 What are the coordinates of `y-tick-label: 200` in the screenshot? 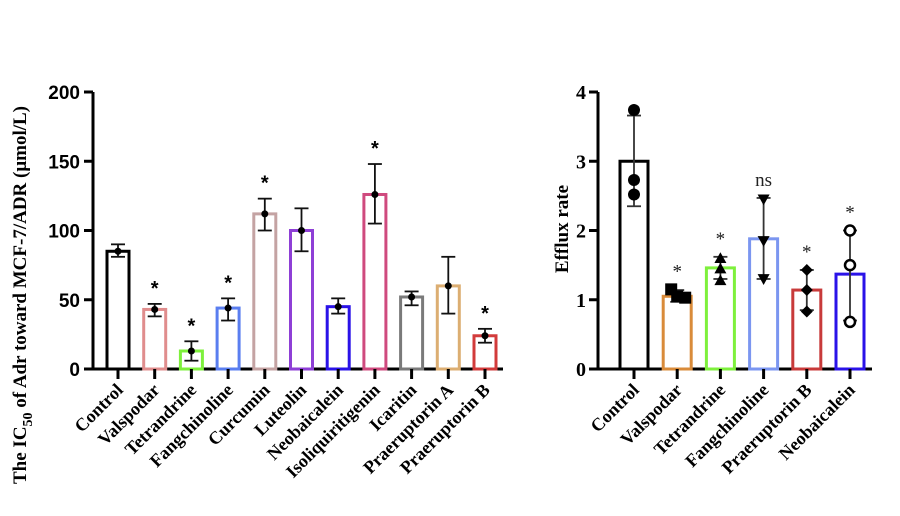 It's located at (64, 93).